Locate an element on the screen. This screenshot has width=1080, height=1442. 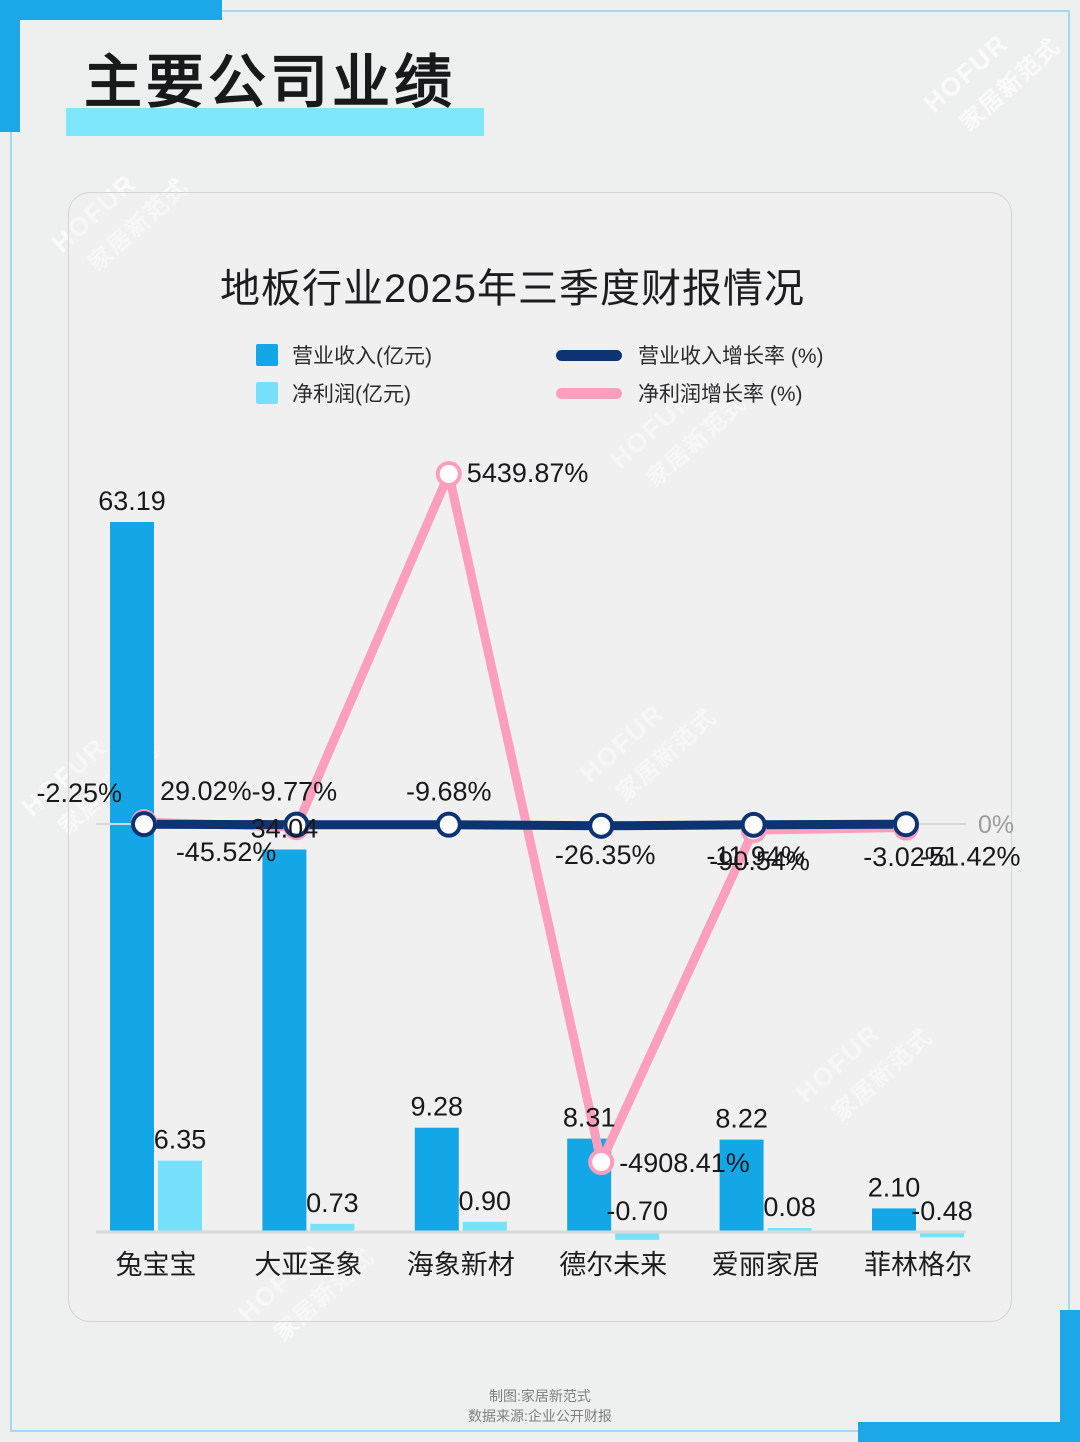
watermark-cn: 家居新范式 is located at coordinates (1010, 84).